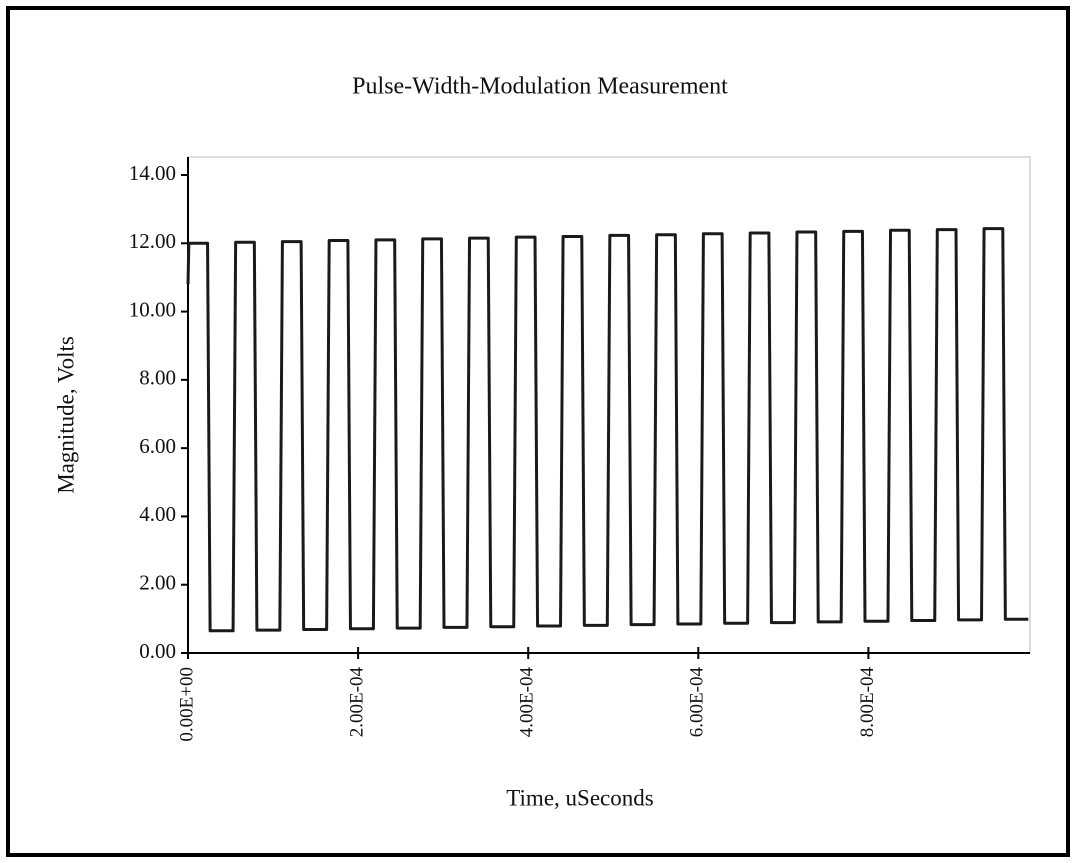 This screenshot has height=863, width=1076. What do you see at coordinates (157, 446) in the screenshot?
I see `y-tick-label: 6.00` at bounding box center [157, 446].